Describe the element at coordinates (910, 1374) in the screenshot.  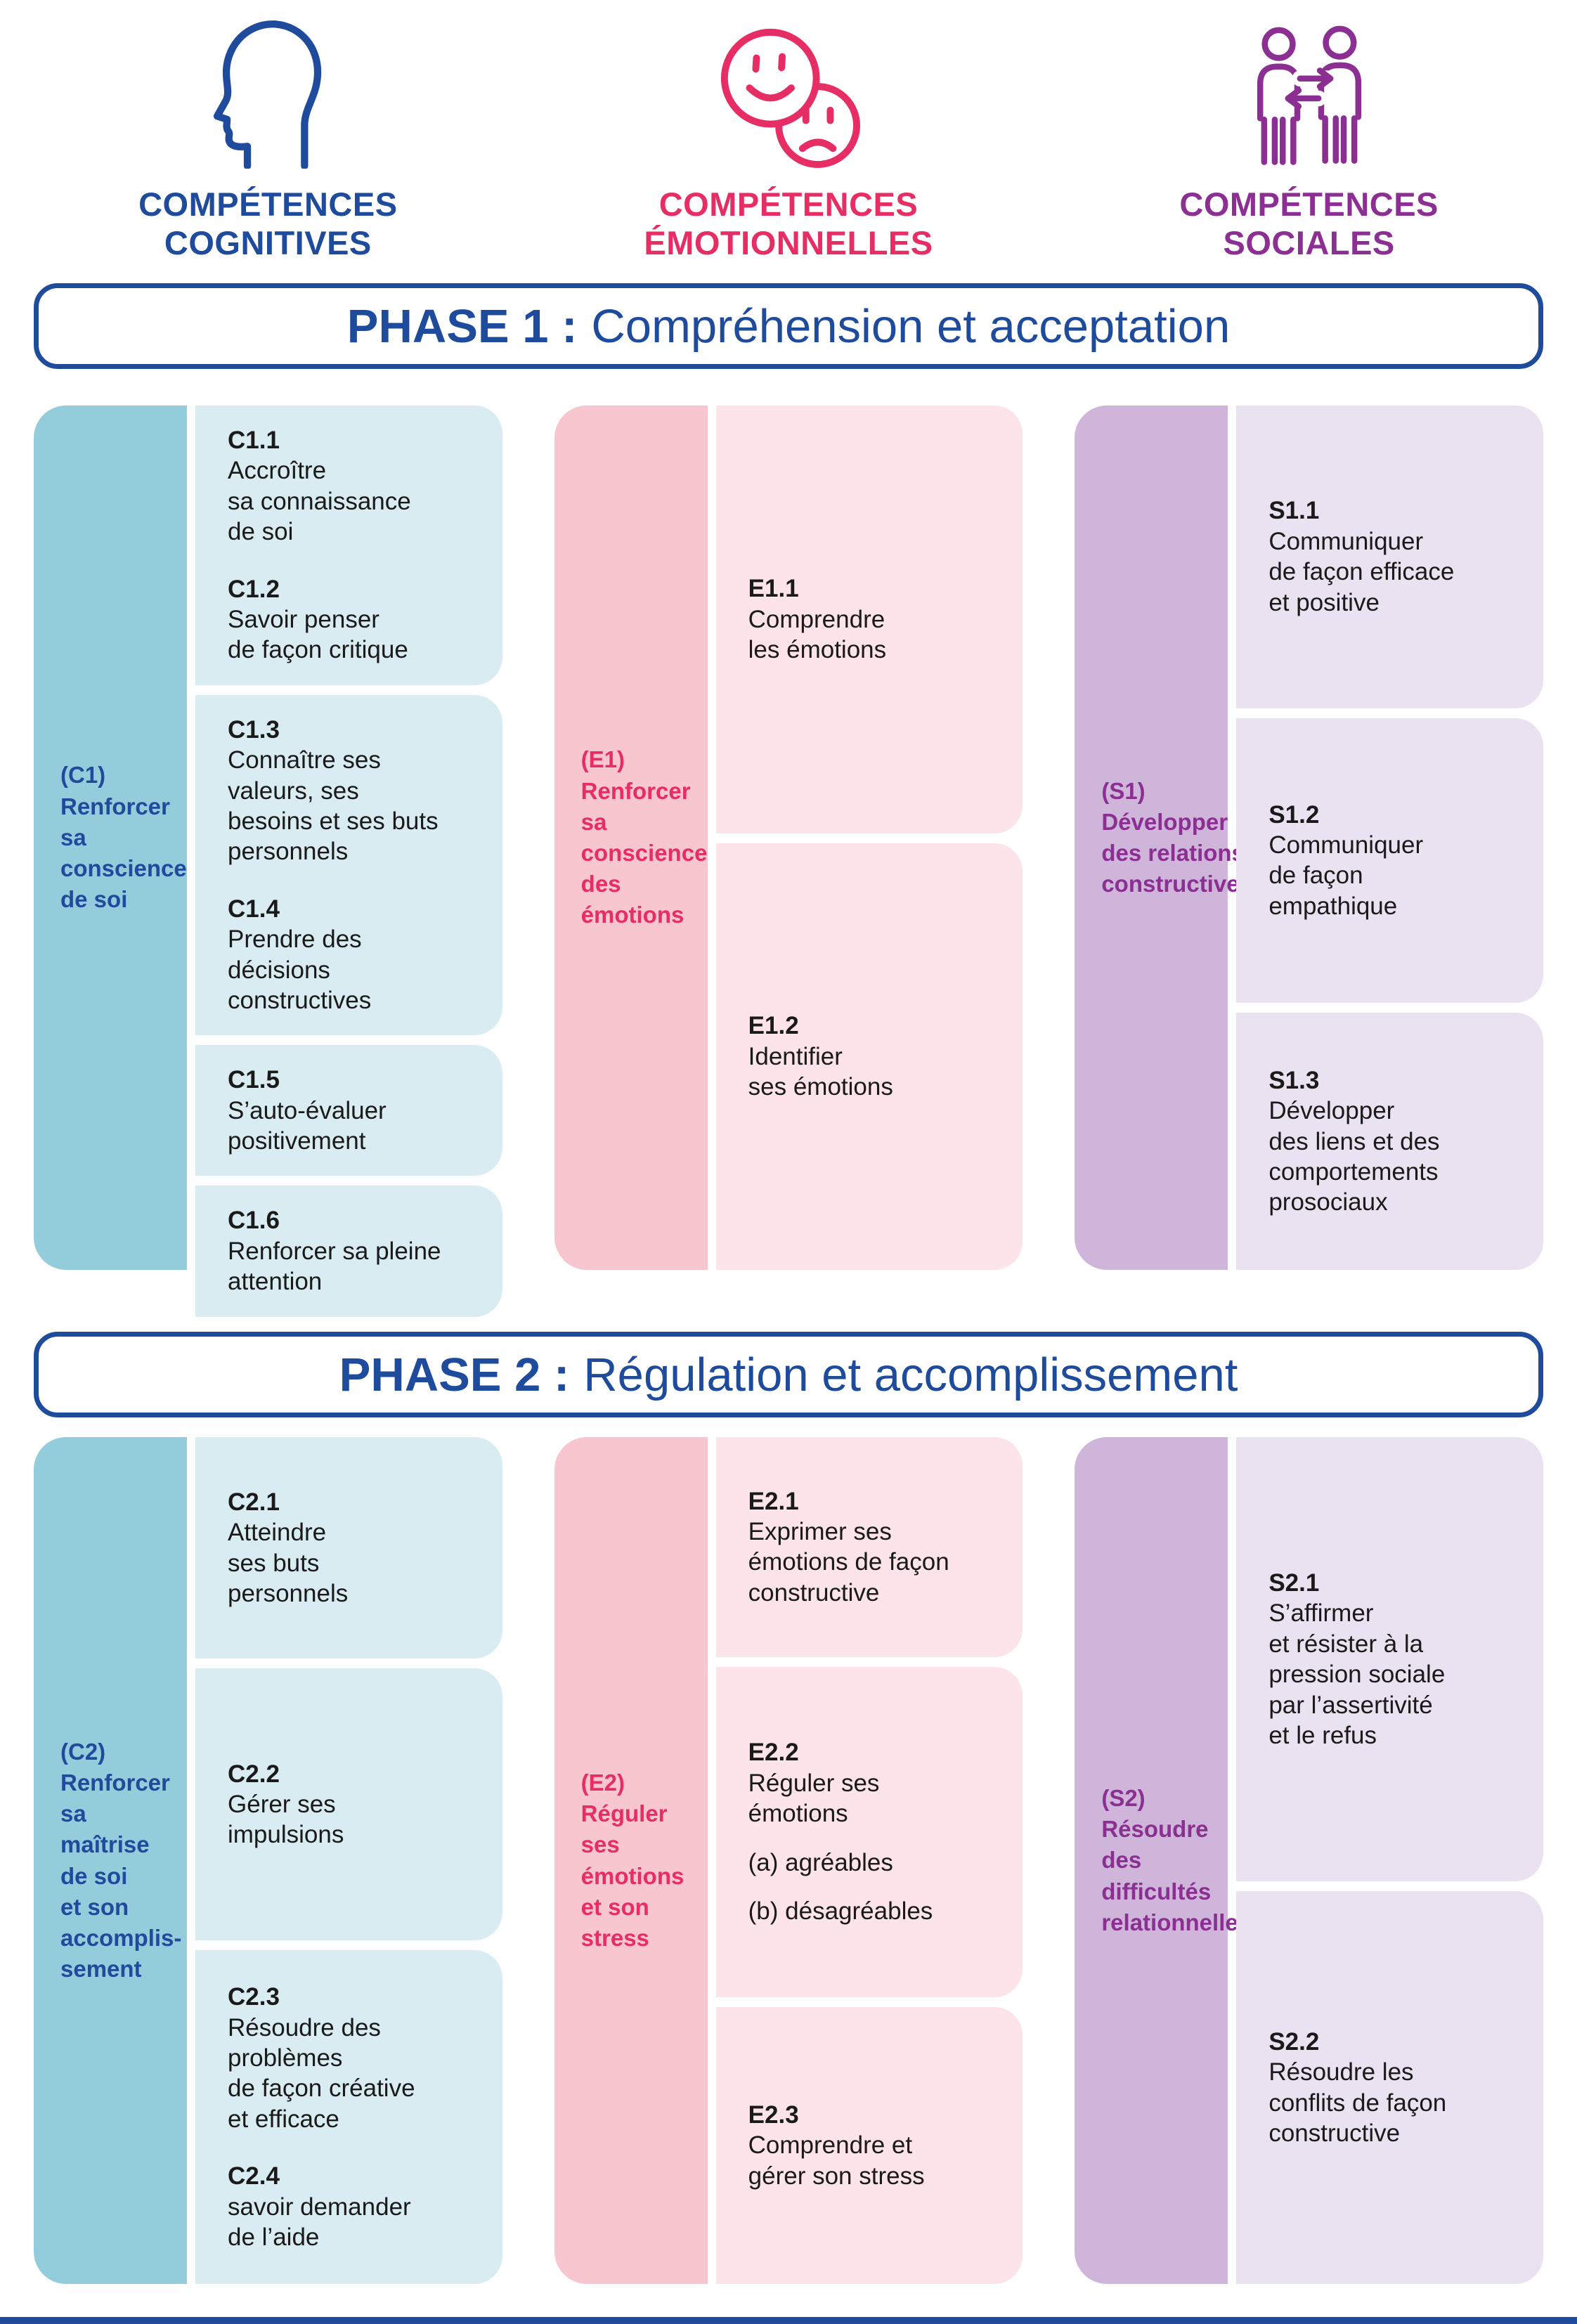
I see `phase-title-rest: Régulation et accomplissement` at that location.